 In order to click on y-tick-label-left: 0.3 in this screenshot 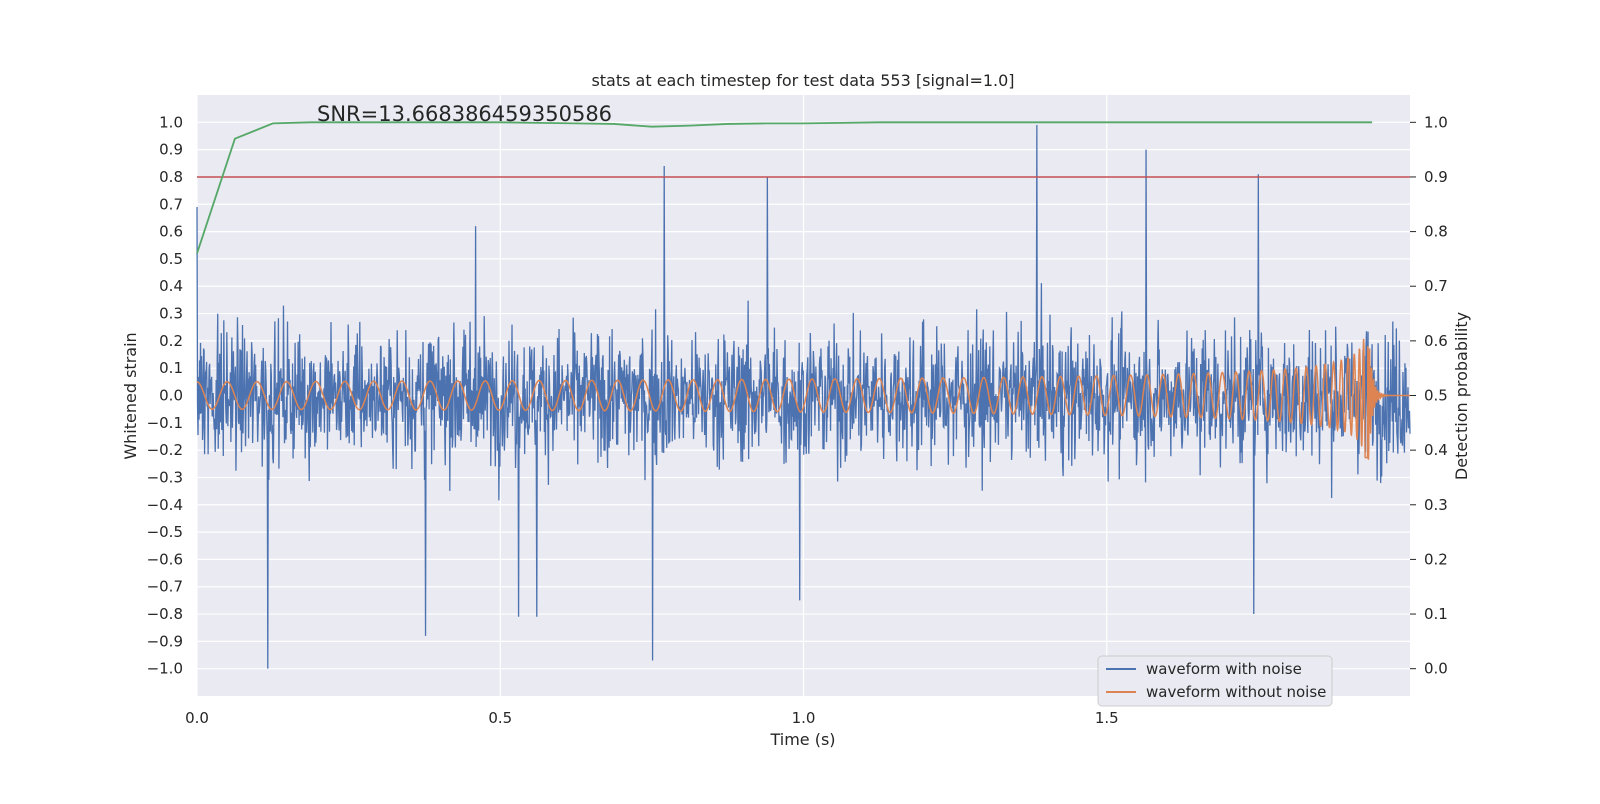, I will do `click(171, 314)`.